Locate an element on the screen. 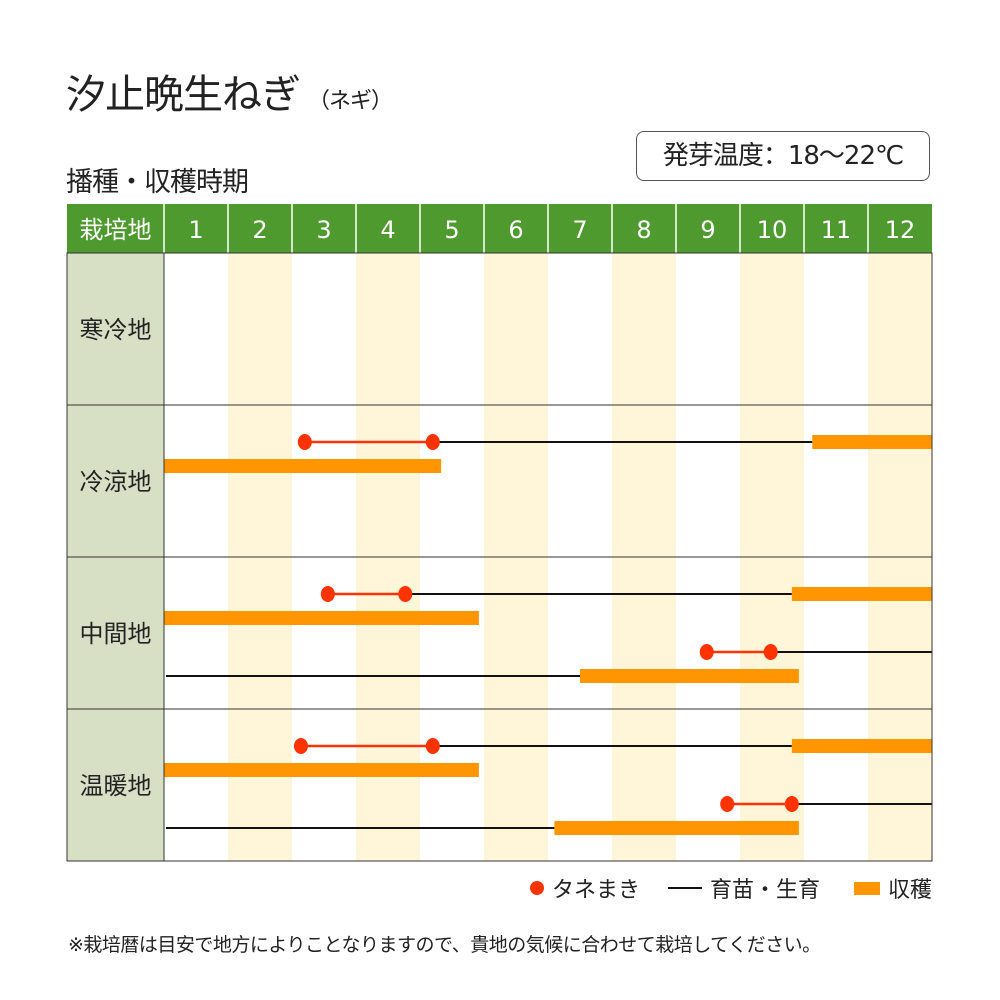 The image size is (1000, 1000). page-title: 汐止晩生ねぎ （ネギ） is located at coordinates (229, 91).